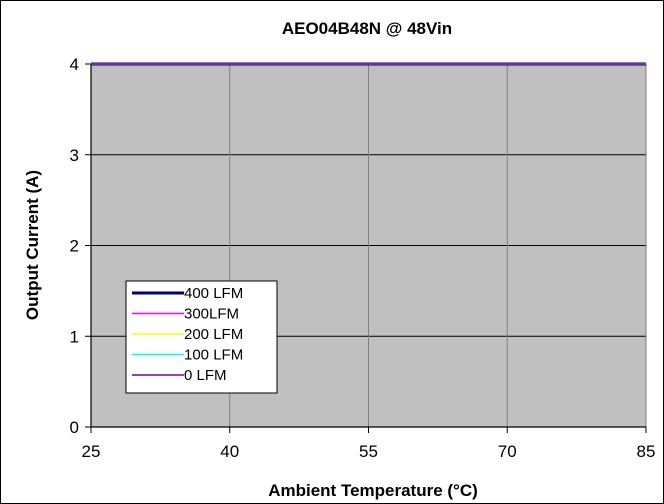  I want to click on legend: 400 LFM 300LFM 200 LFM 100 LFM 0 LFM, so click(201, 337).